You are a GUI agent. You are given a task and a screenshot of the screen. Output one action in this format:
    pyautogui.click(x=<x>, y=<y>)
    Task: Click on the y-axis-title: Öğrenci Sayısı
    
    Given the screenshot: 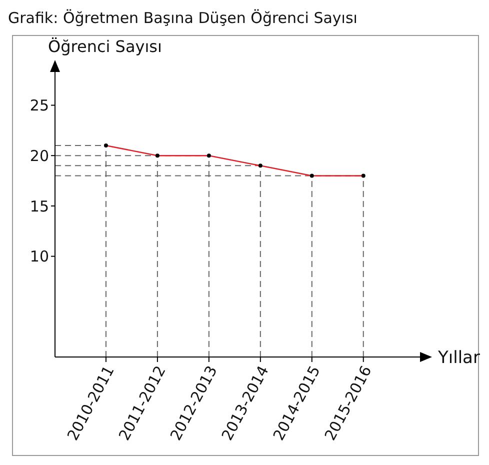 What is the action you would take?
    pyautogui.click(x=105, y=46)
    